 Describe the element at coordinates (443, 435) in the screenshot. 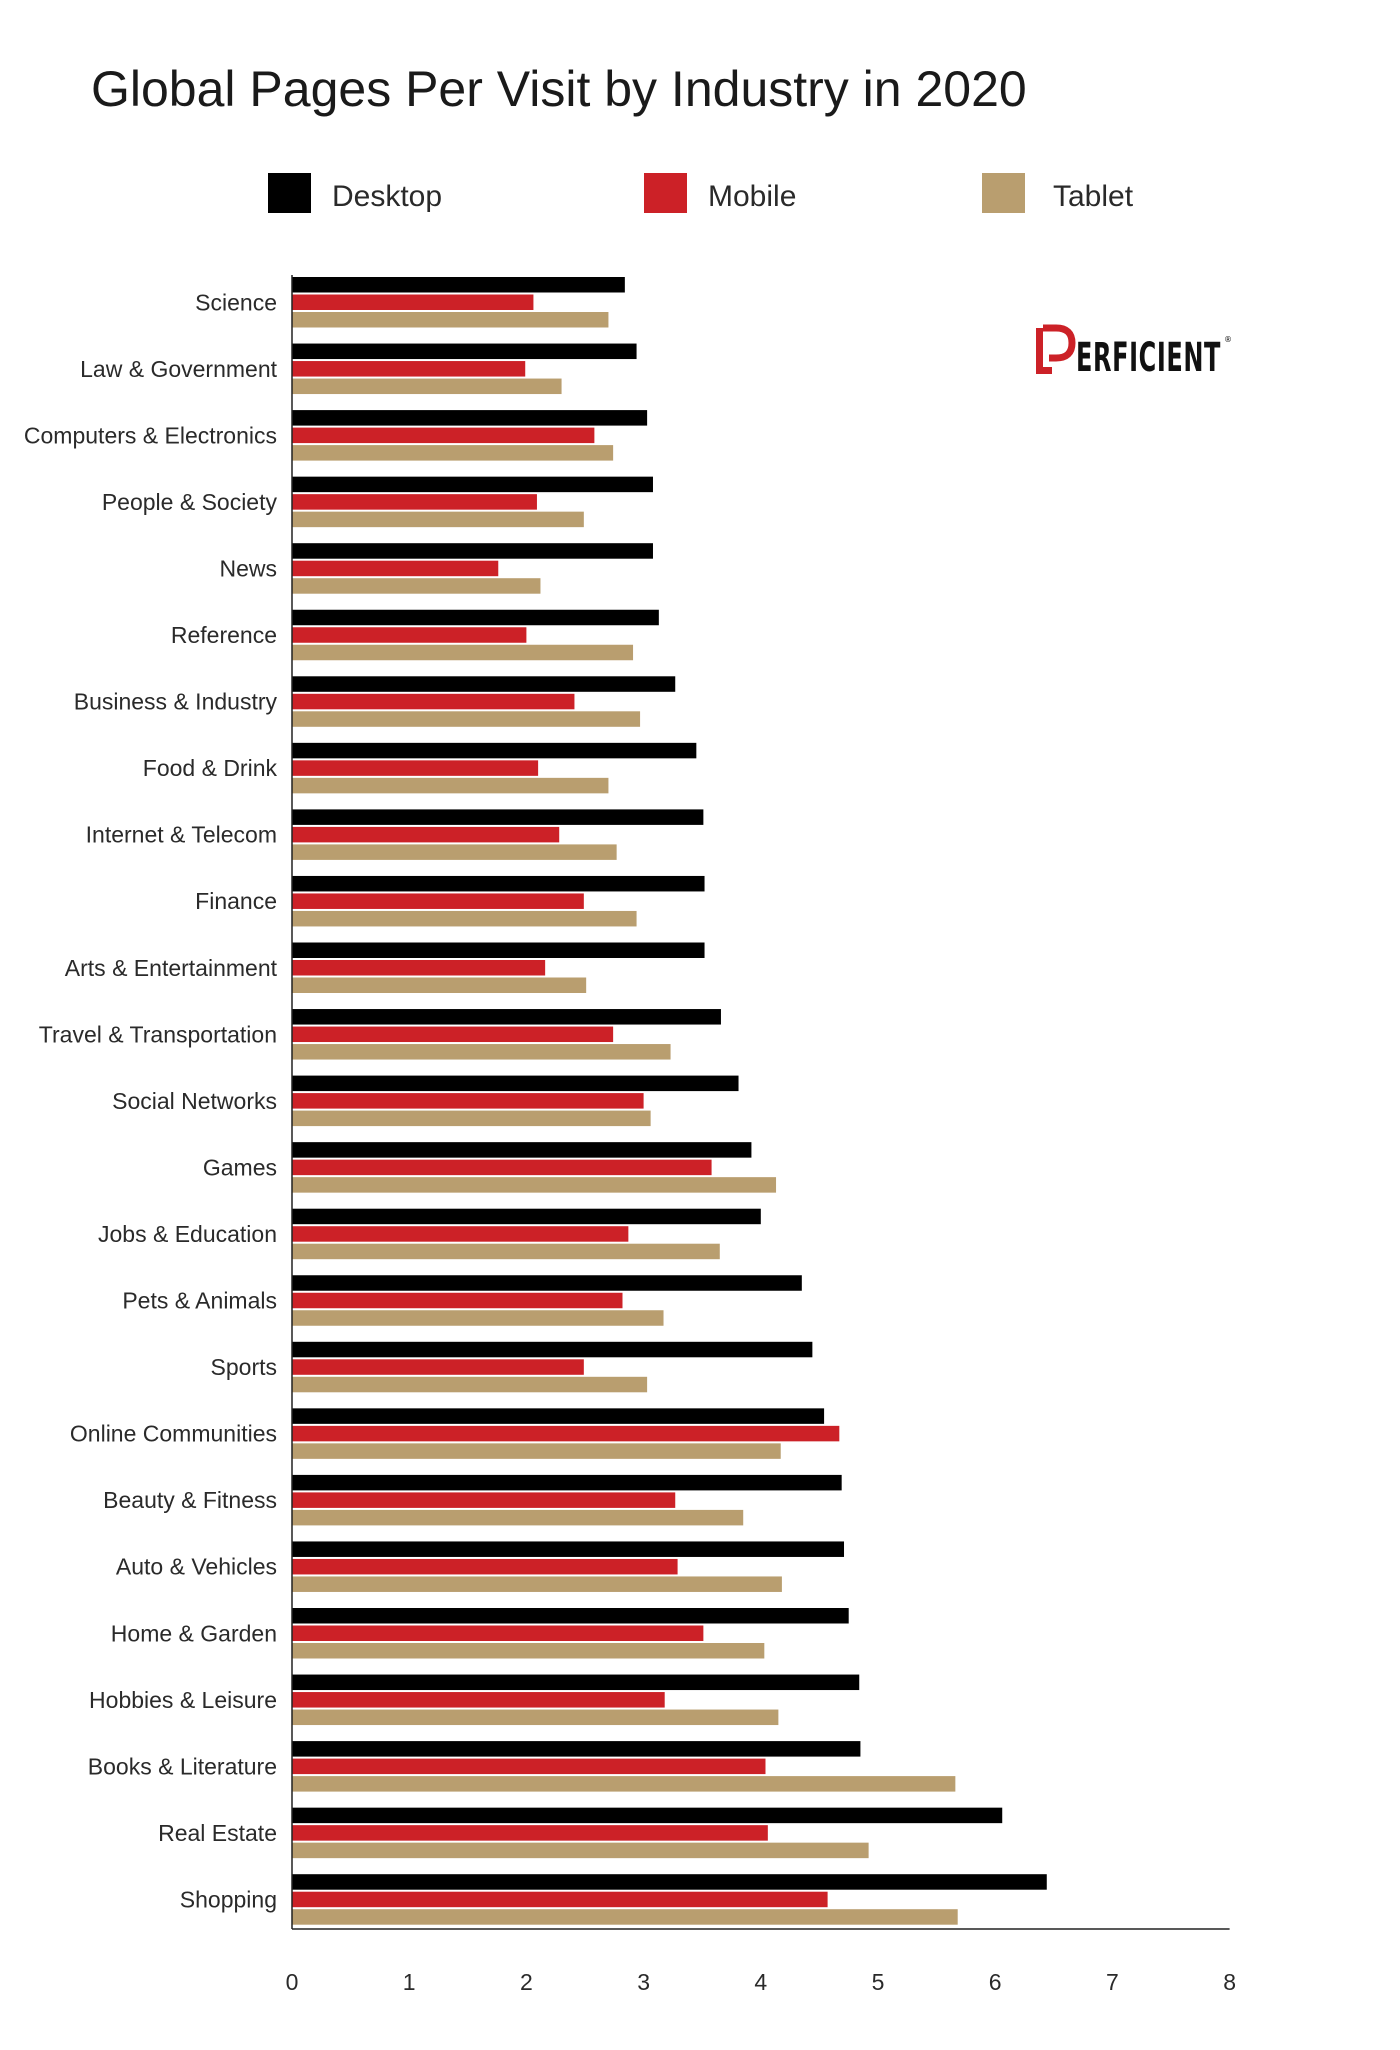

I see `bar-computers-and-electronics-mobile` at that location.